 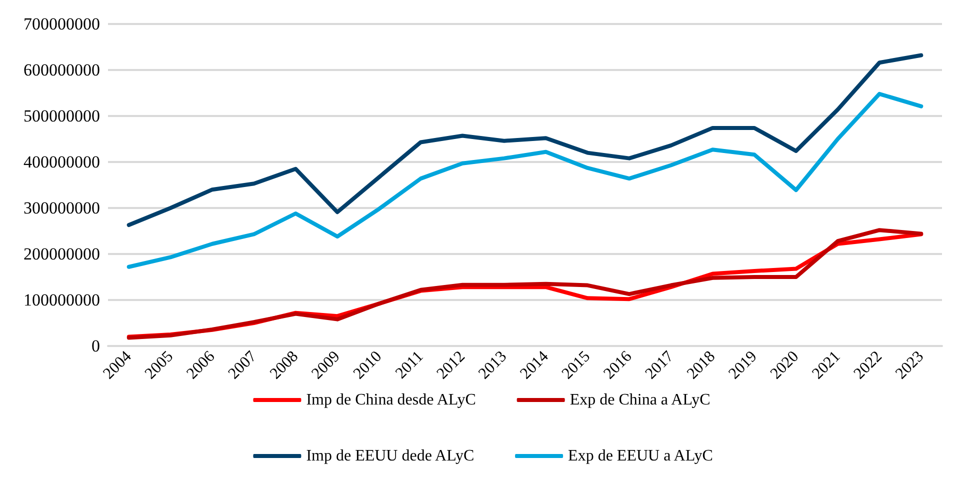 I want to click on y-tick-label: 500000000, so click(x=62, y=116).